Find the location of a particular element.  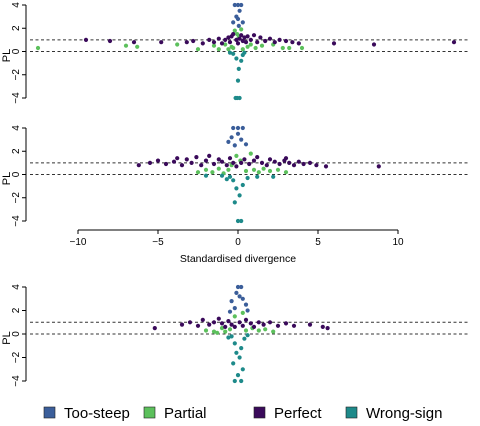

y-tick-label: 2 is located at coordinates (16, 310).